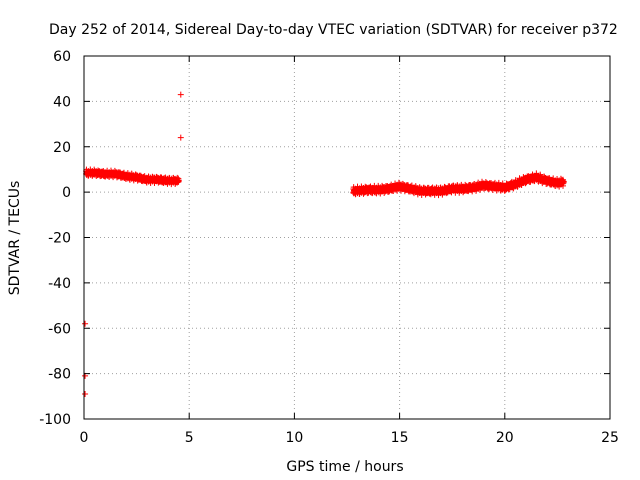 The height and width of the screenshot is (480, 640). I want to click on x-tick-label: 25, so click(610, 438).